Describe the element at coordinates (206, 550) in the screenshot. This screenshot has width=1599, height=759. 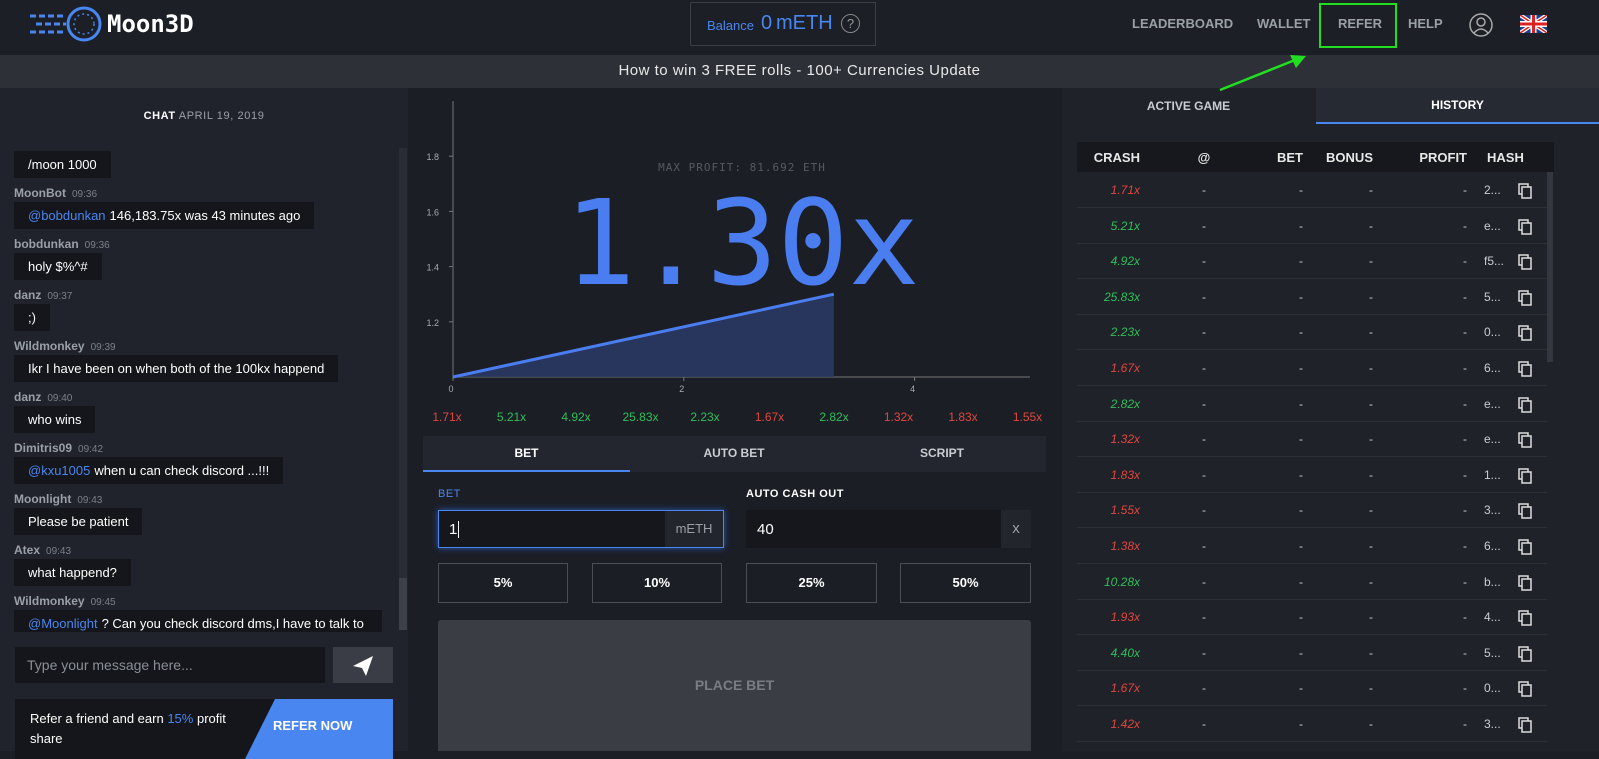
I see `chat-user: Atex 09:43` at that location.